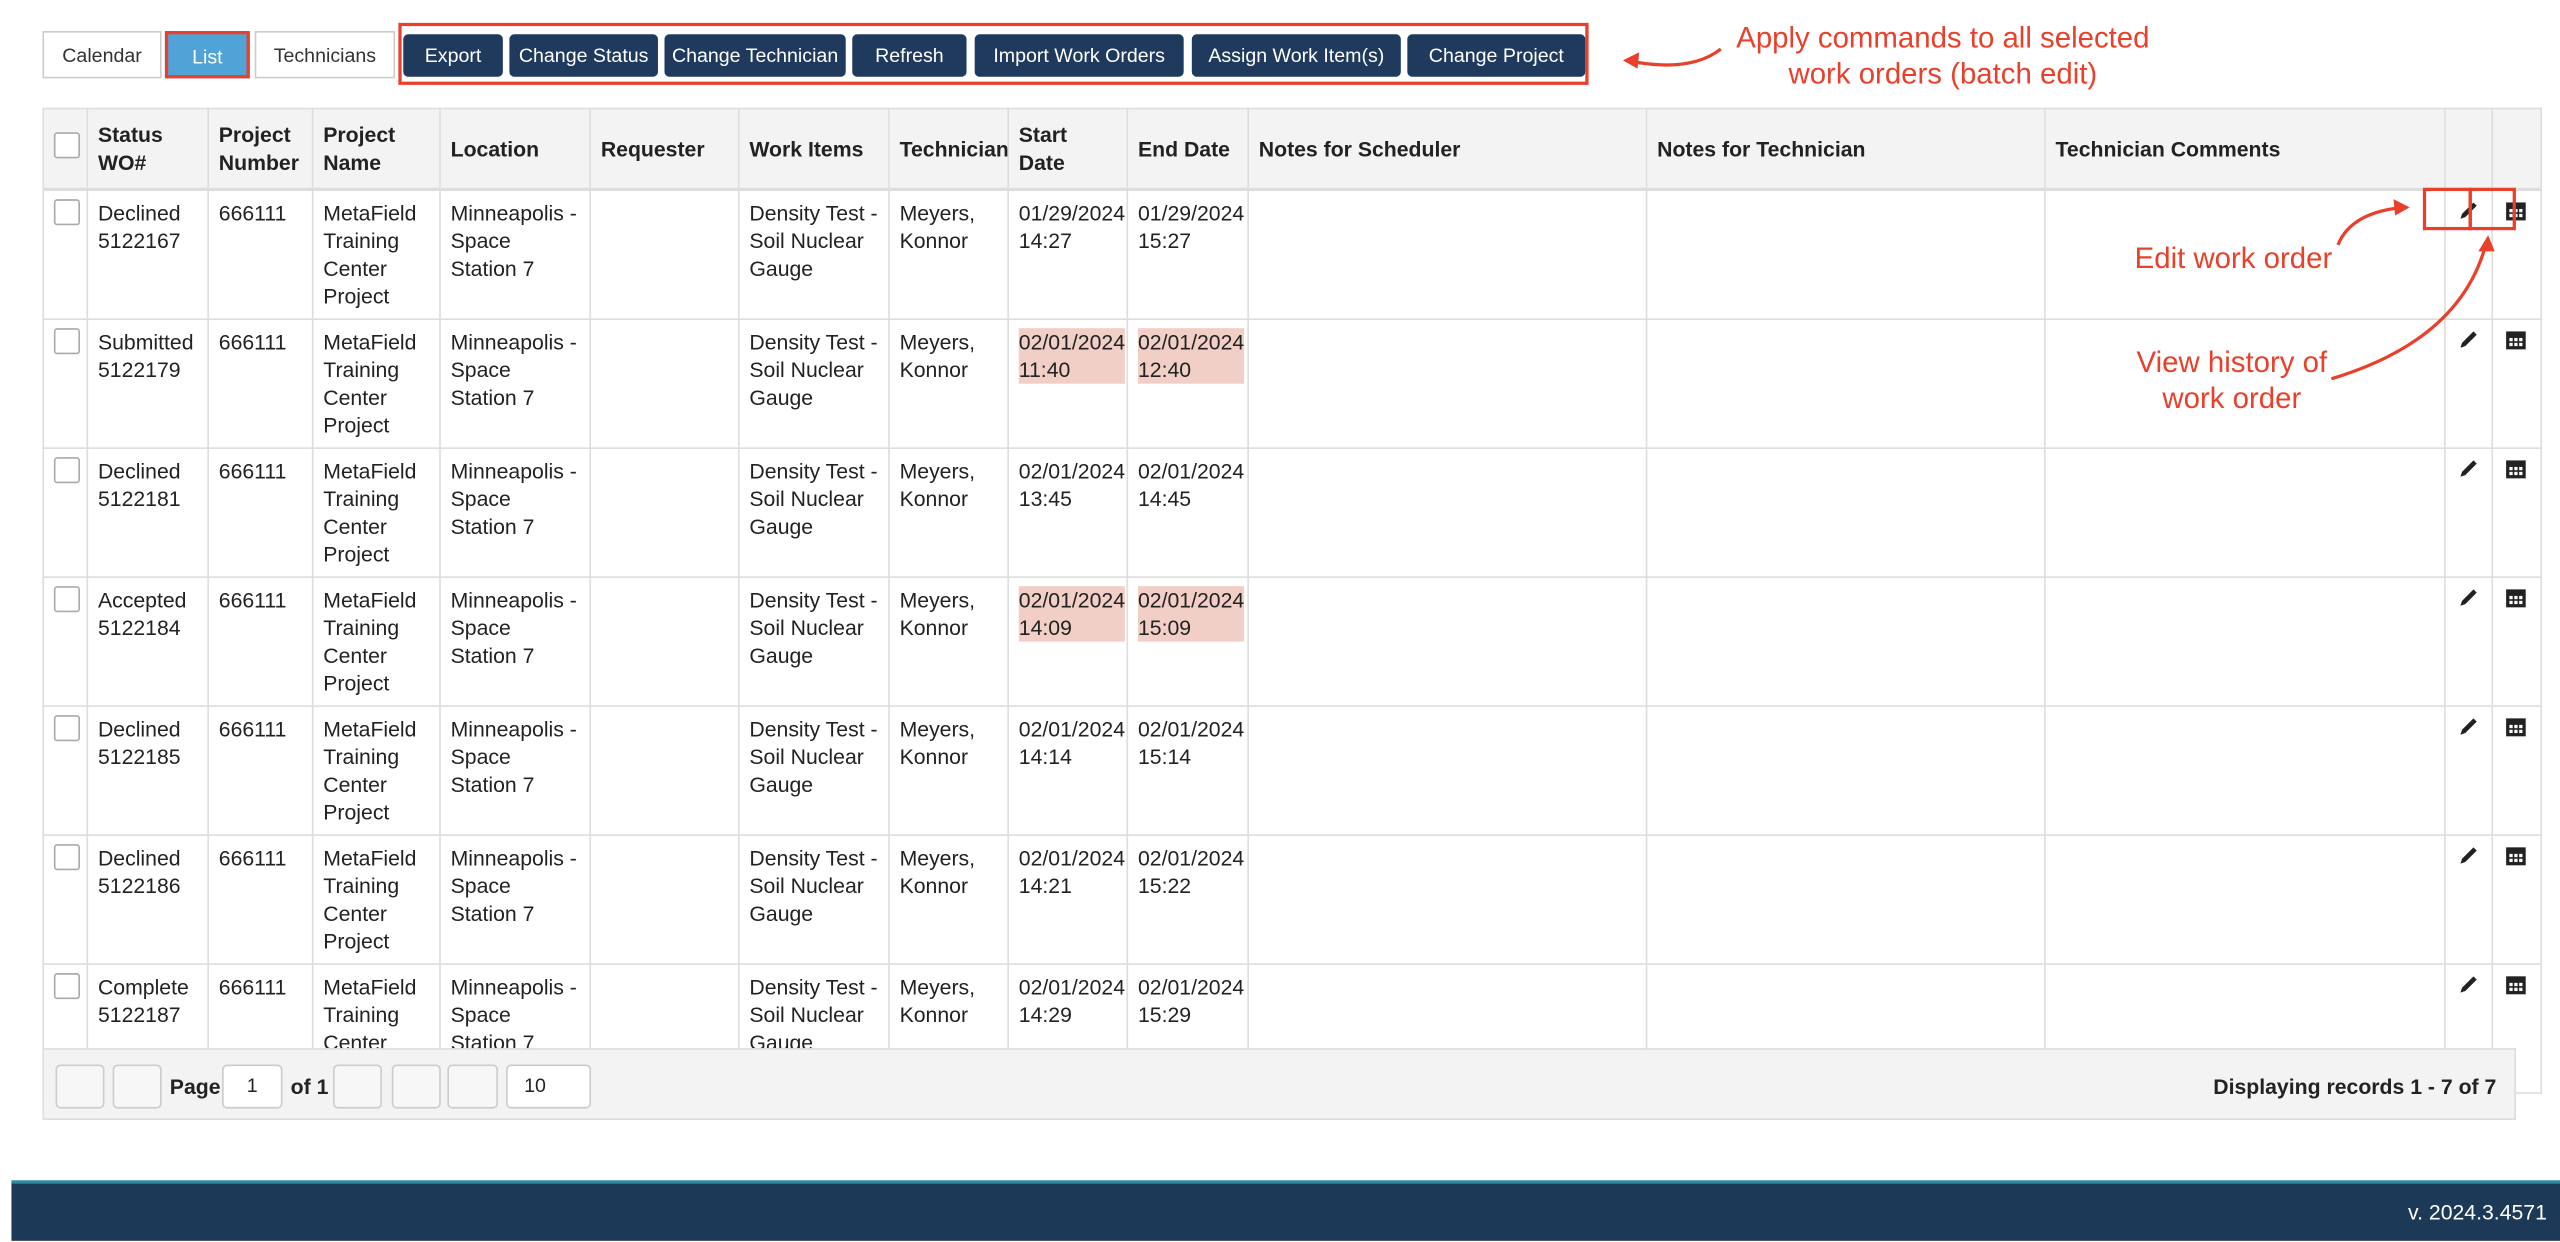 This screenshot has width=2560, height=1242. I want to click on column-header: Technician Comments, so click(2245, 149).